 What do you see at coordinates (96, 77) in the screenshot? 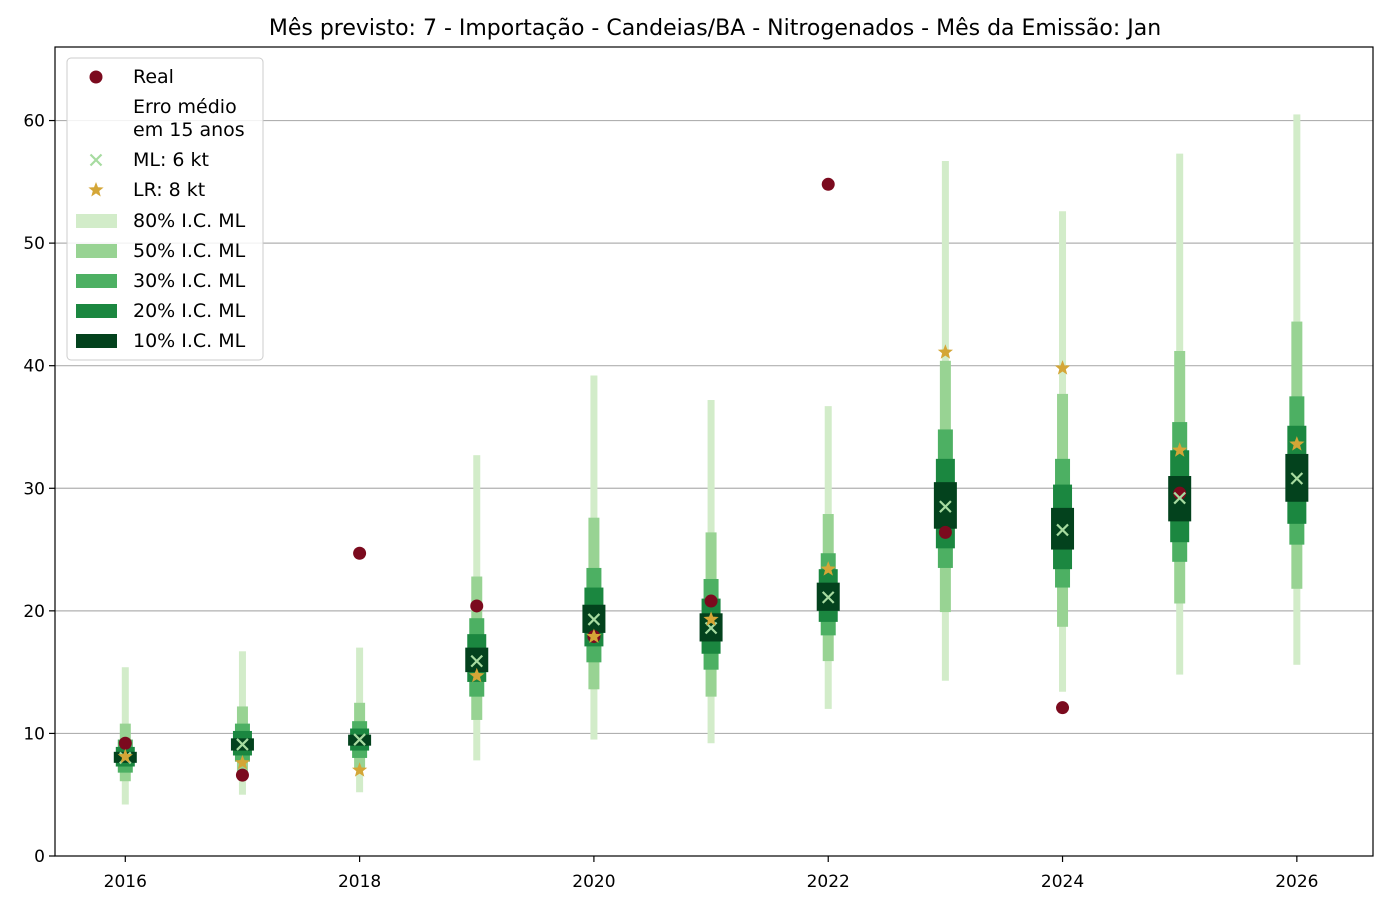
I see `legend-real-marker` at bounding box center [96, 77].